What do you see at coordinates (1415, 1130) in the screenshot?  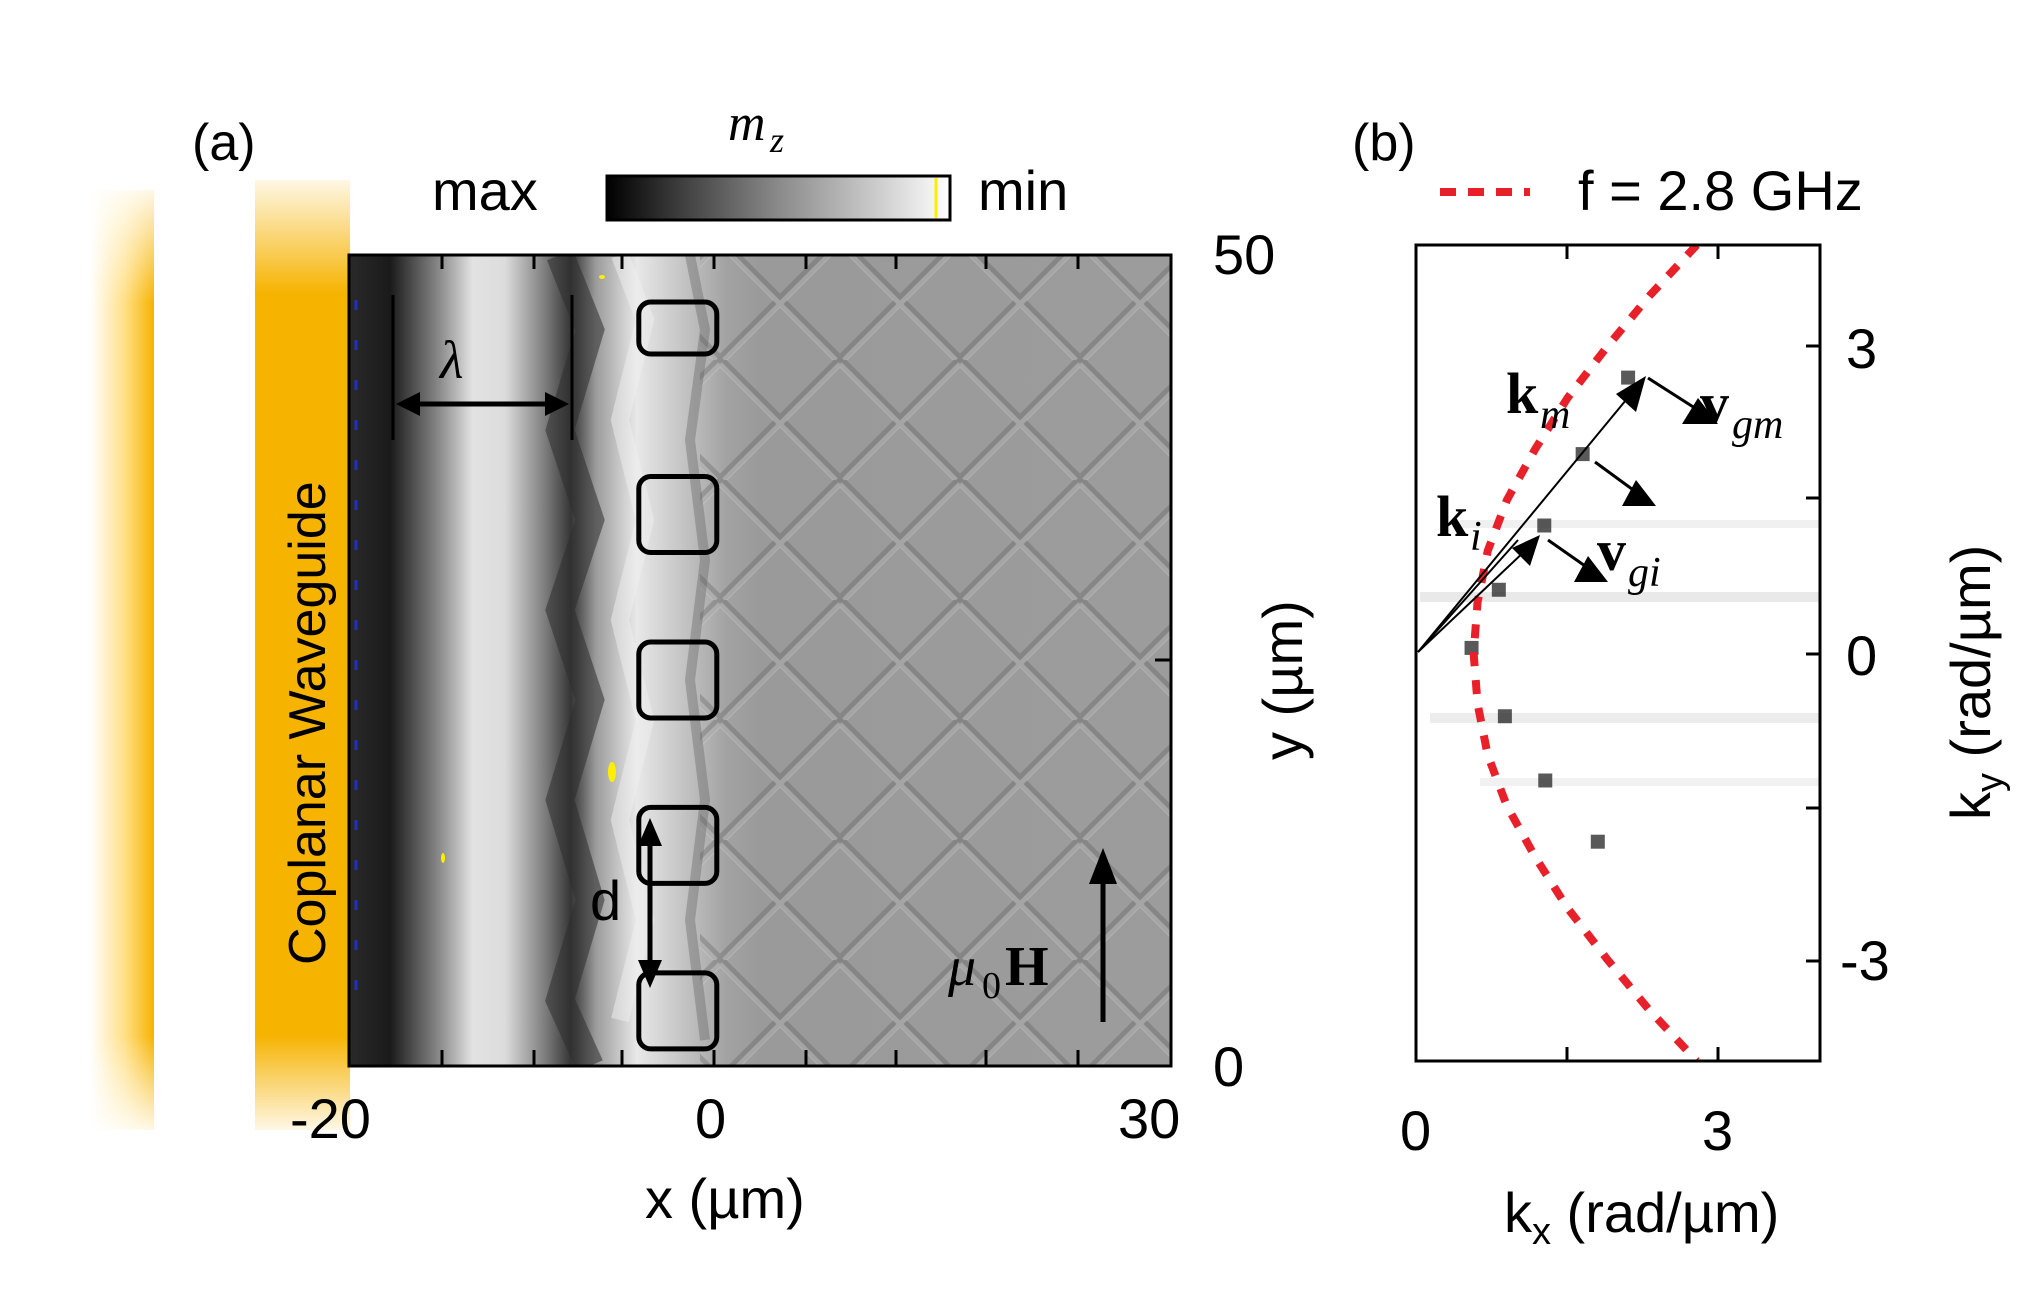 I see `kx-tick-label: 0` at bounding box center [1415, 1130].